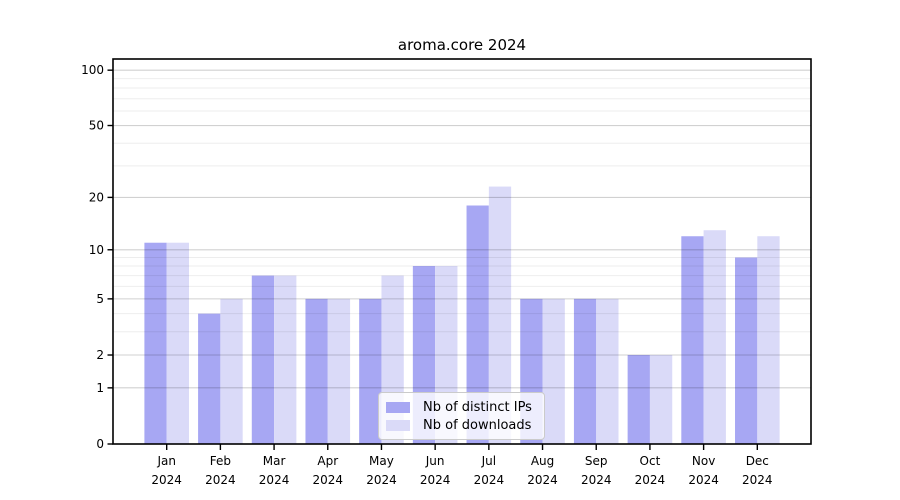 This screenshot has height=500, width=900. What do you see at coordinates (155, 343) in the screenshot?
I see `bar-distinct-ips-jan` at bounding box center [155, 343].